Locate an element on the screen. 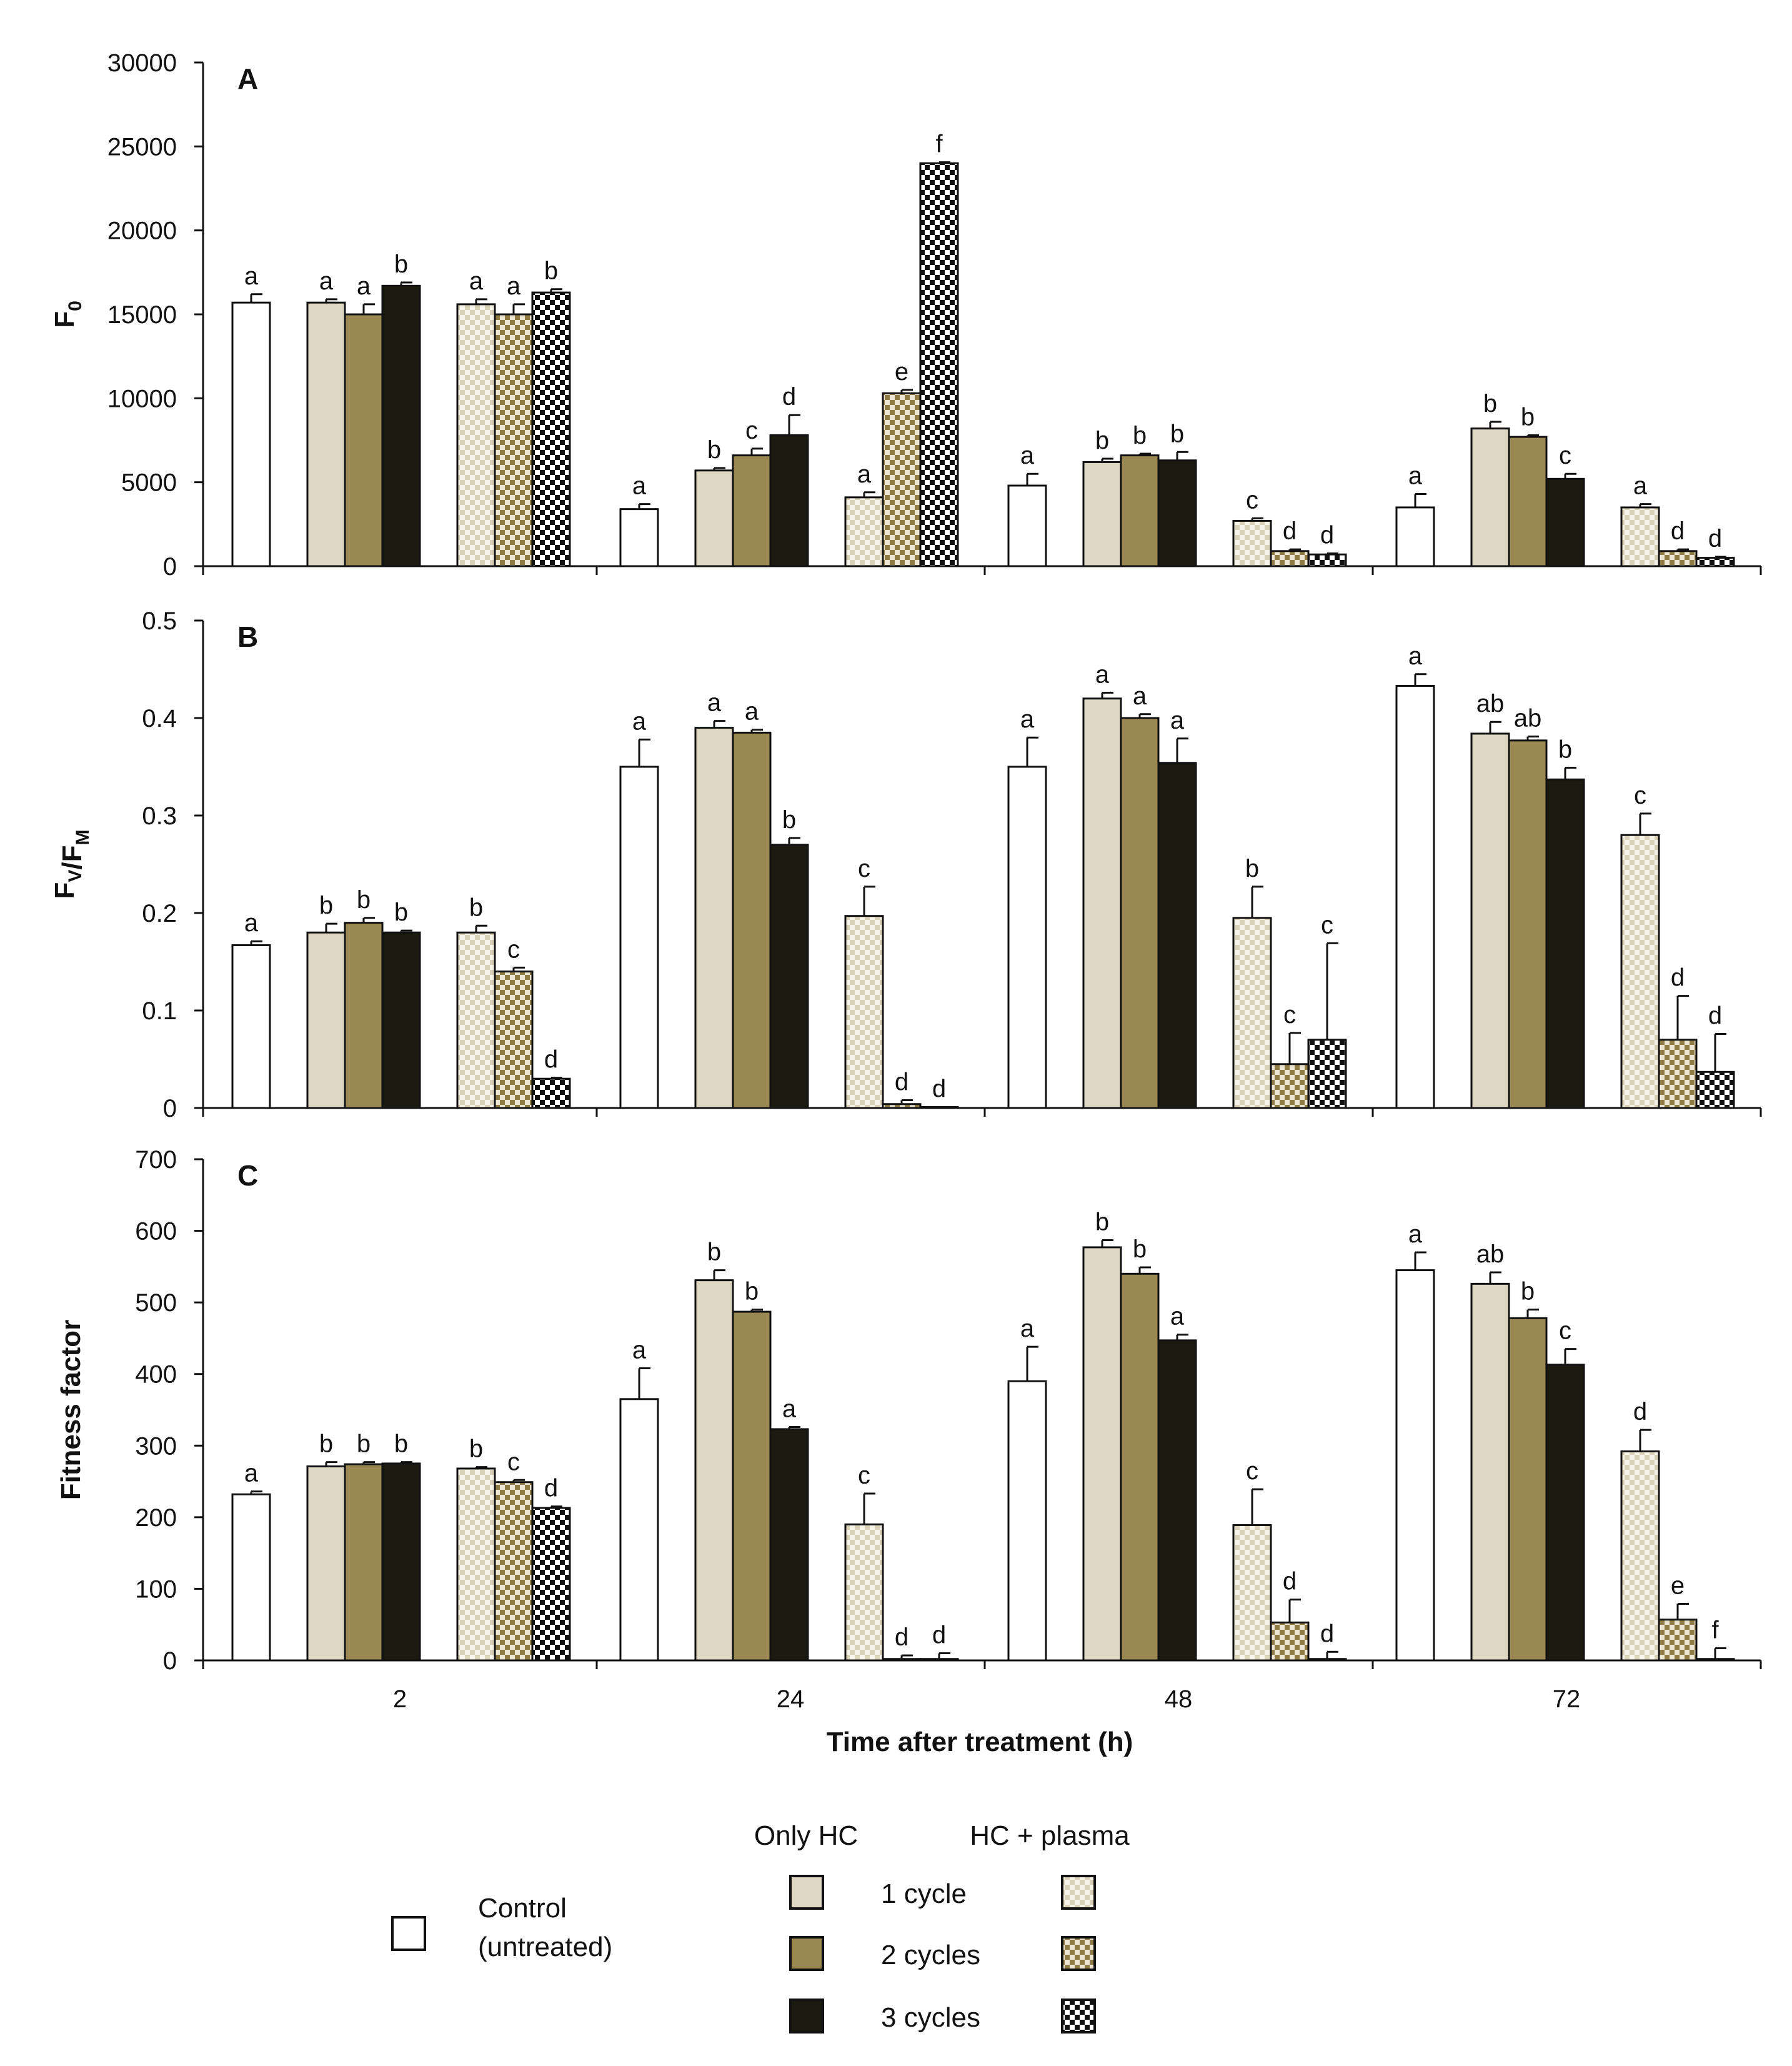 The image size is (1792, 2066). y-tick-label: 500 is located at coordinates (156, 1303).